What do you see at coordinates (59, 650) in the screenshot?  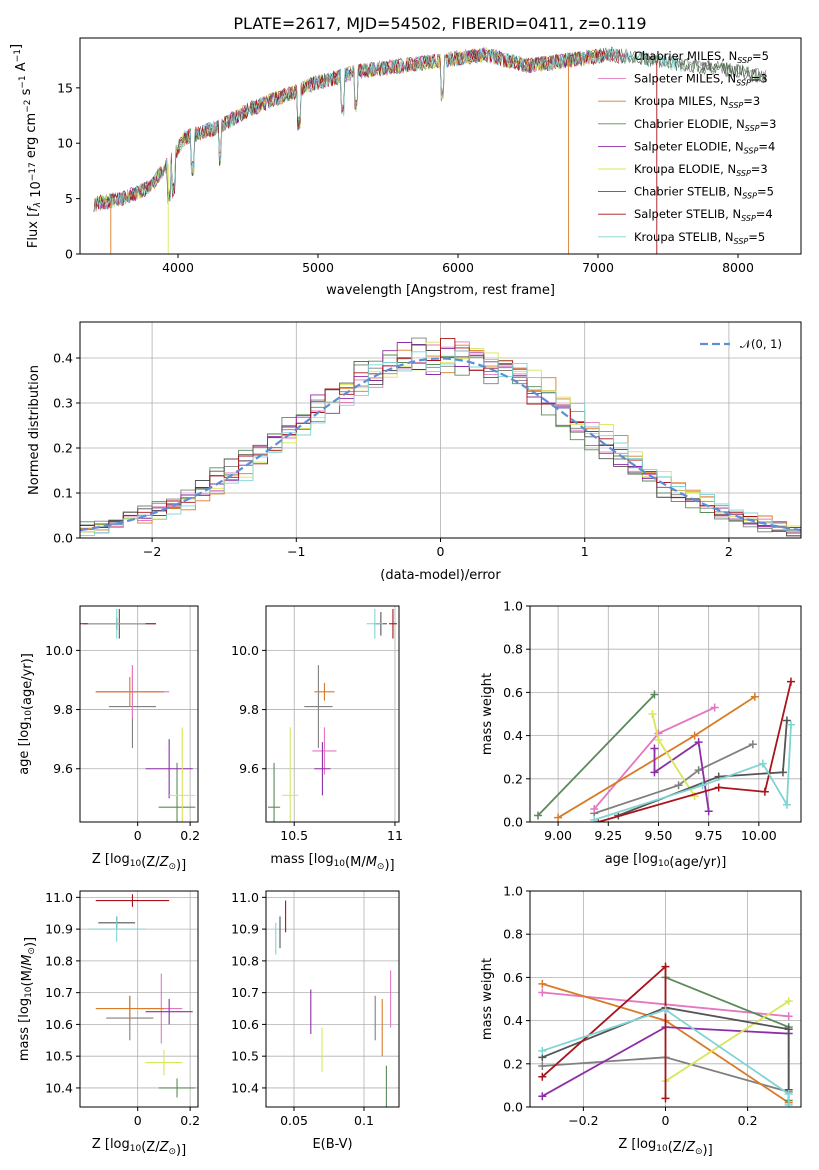 I see `y-tick-label: 10.0` at bounding box center [59, 650].